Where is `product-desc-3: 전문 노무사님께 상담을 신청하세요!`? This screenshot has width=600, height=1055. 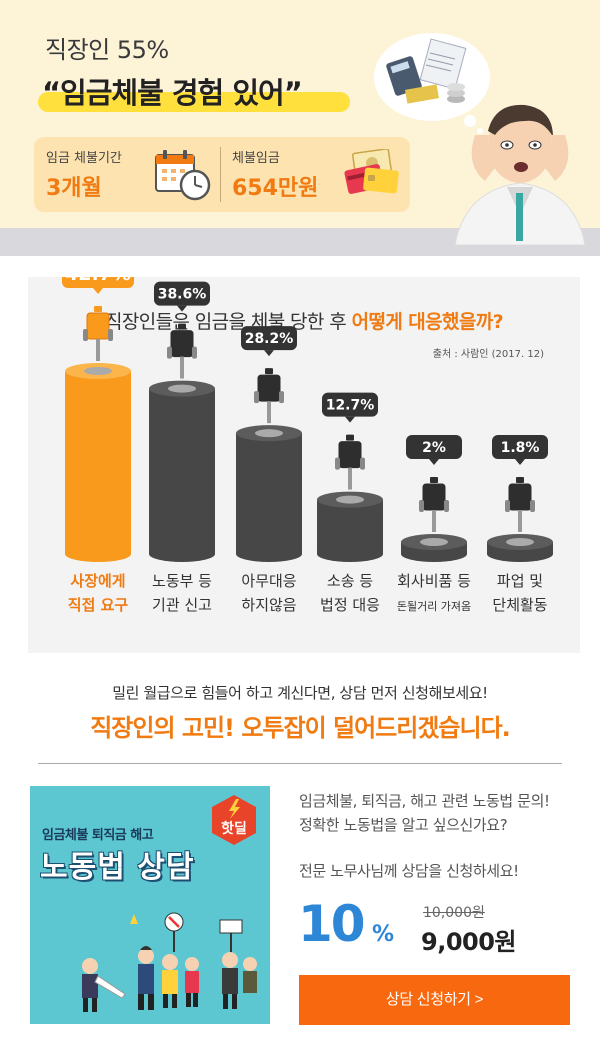 product-desc-3: 전문 노무사님께 상담을 신청하세요! is located at coordinates (409, 871).